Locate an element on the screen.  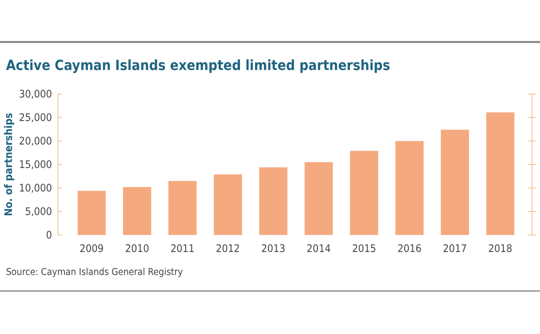
y-tick-label: 15,000 is located at coordinates (35, 165).